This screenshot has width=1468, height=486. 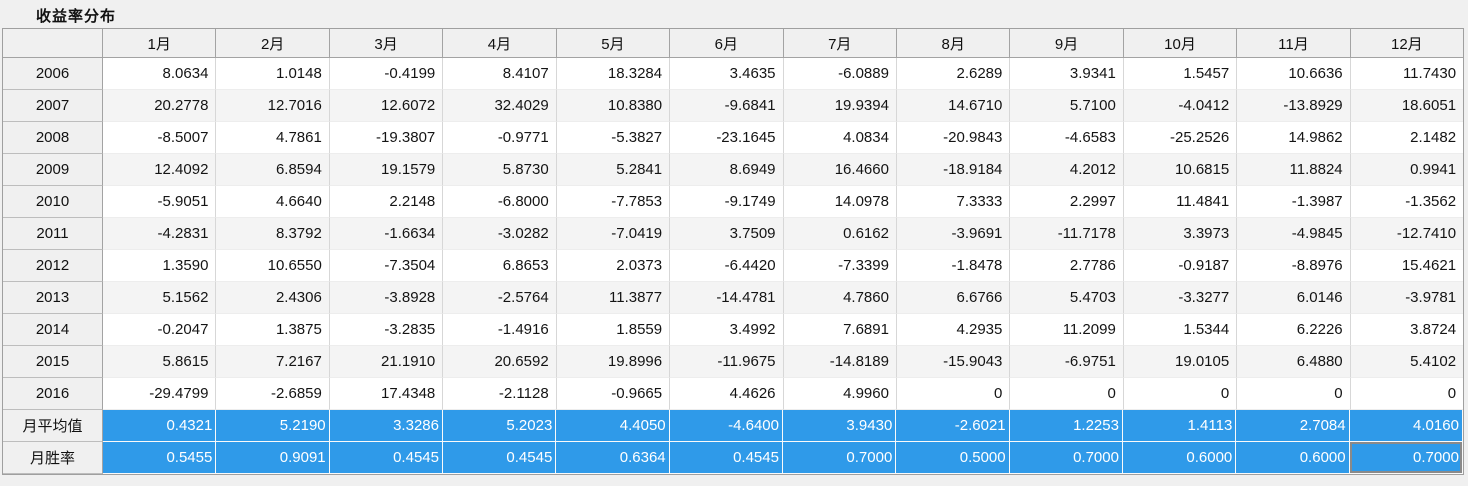 What do you see at coordinates (613, 330) in the screenshot?
I see `table-cell: 1.8559` at bounding box center [613, 330].